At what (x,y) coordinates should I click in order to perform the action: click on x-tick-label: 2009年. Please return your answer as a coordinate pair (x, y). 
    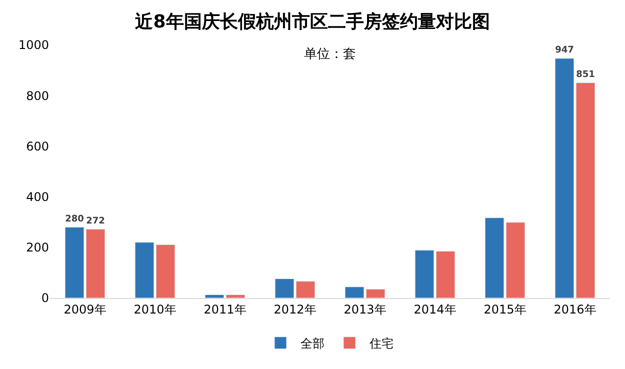
    Looking at the image, I should click on (85, 309).